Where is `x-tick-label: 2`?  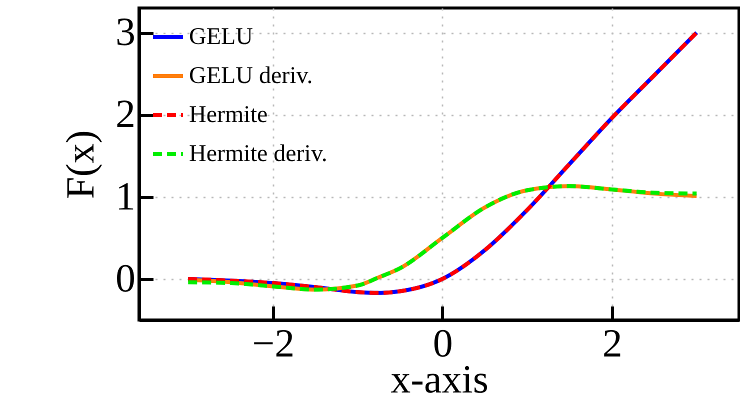
x-tick-label: 2 is located at coordinates (612, 343).